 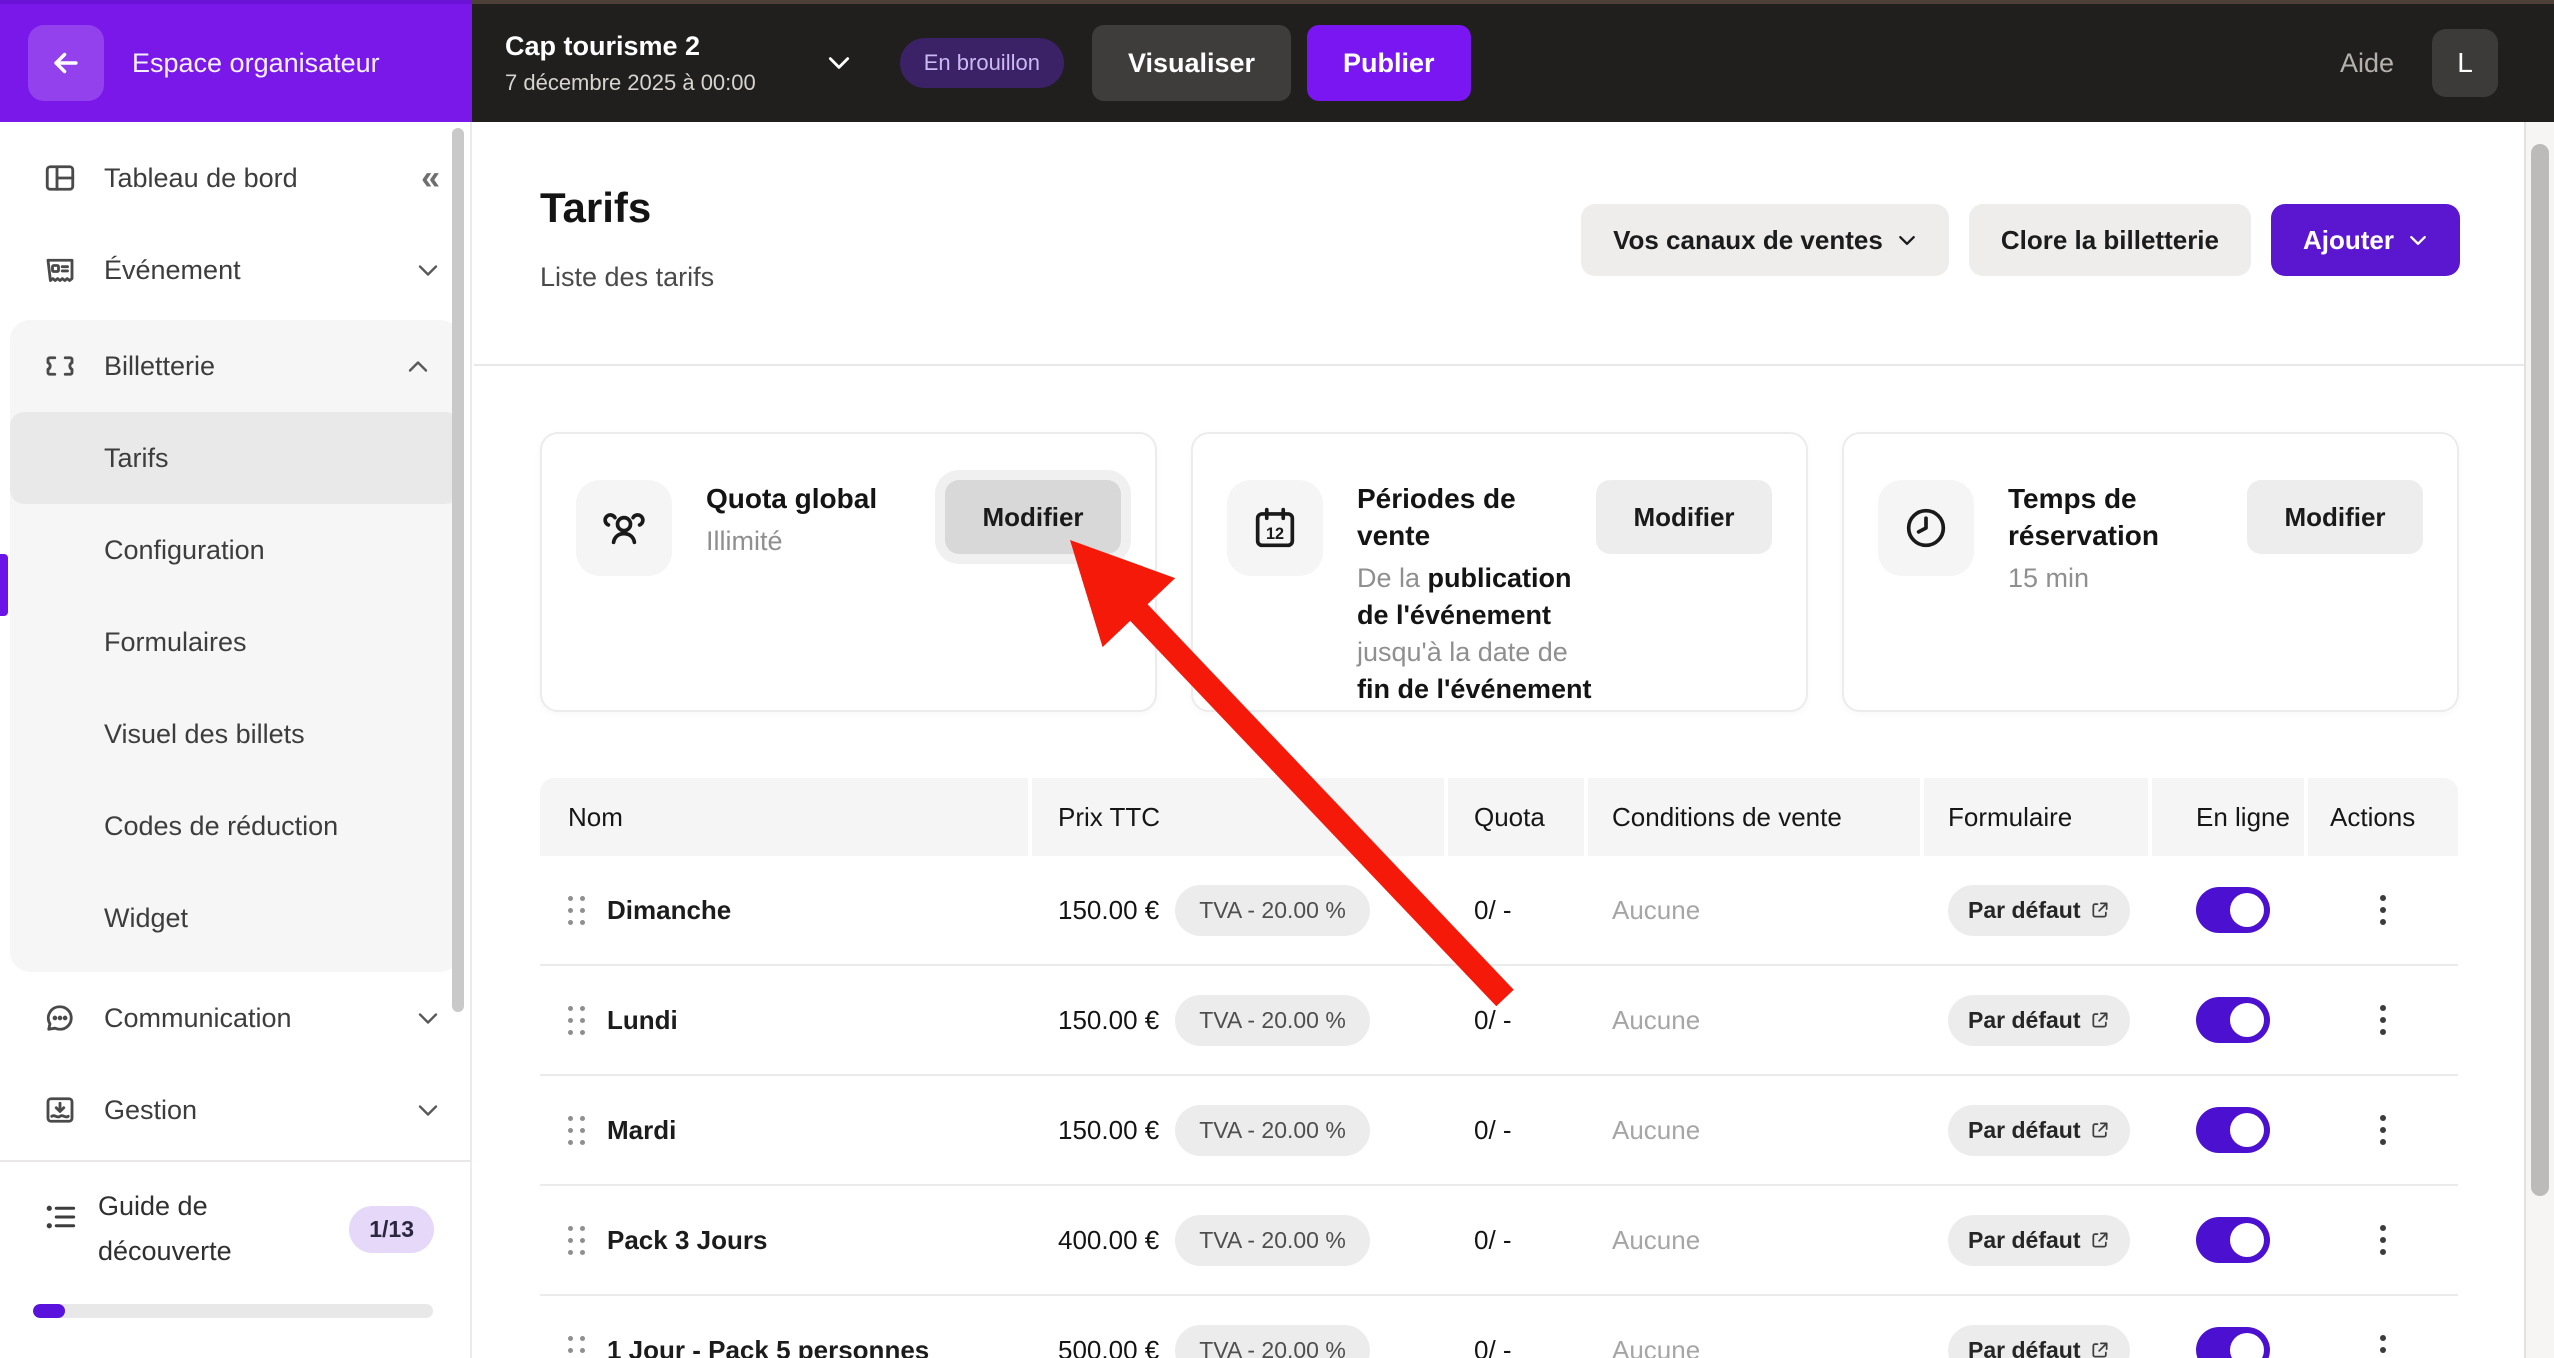 What do you see at coordinates (786, 1020) in the screenshot?
I see `cell-name: Lundi` at bounding box center [786, 1020].